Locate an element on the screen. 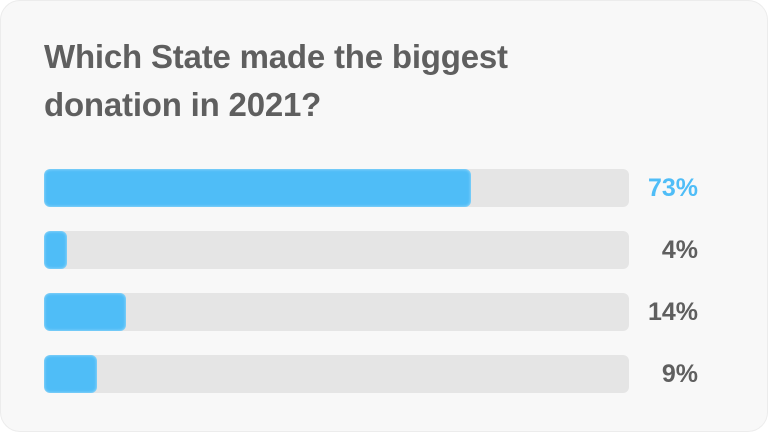  poll-option: 14% is located at coordinates (394, 312).